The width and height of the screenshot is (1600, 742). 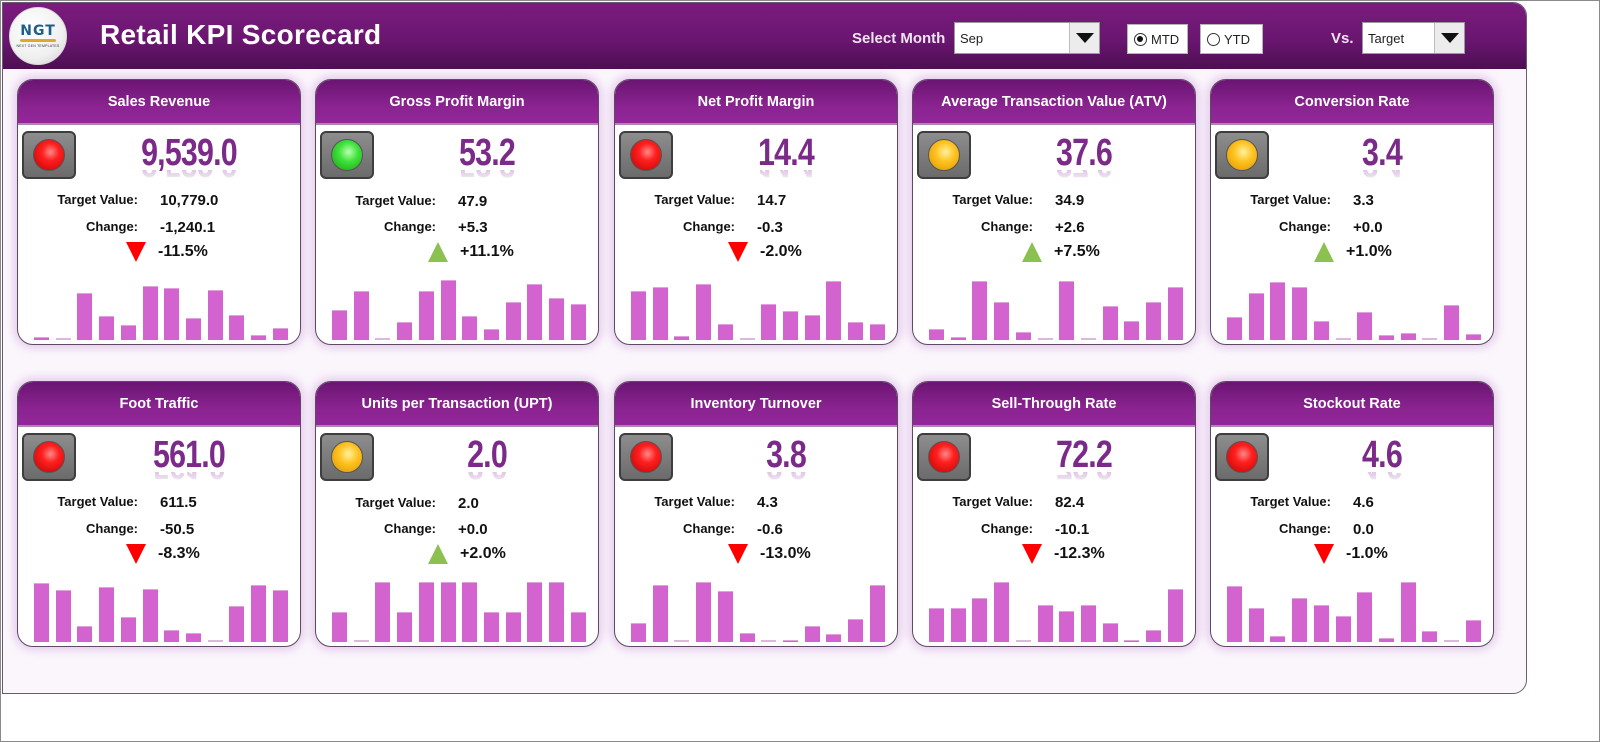 What do you see at coordinates (1084, 153) in the screenshot?
I see `kpi-actual-value: 37.6` at bounding box center [1084, 153].